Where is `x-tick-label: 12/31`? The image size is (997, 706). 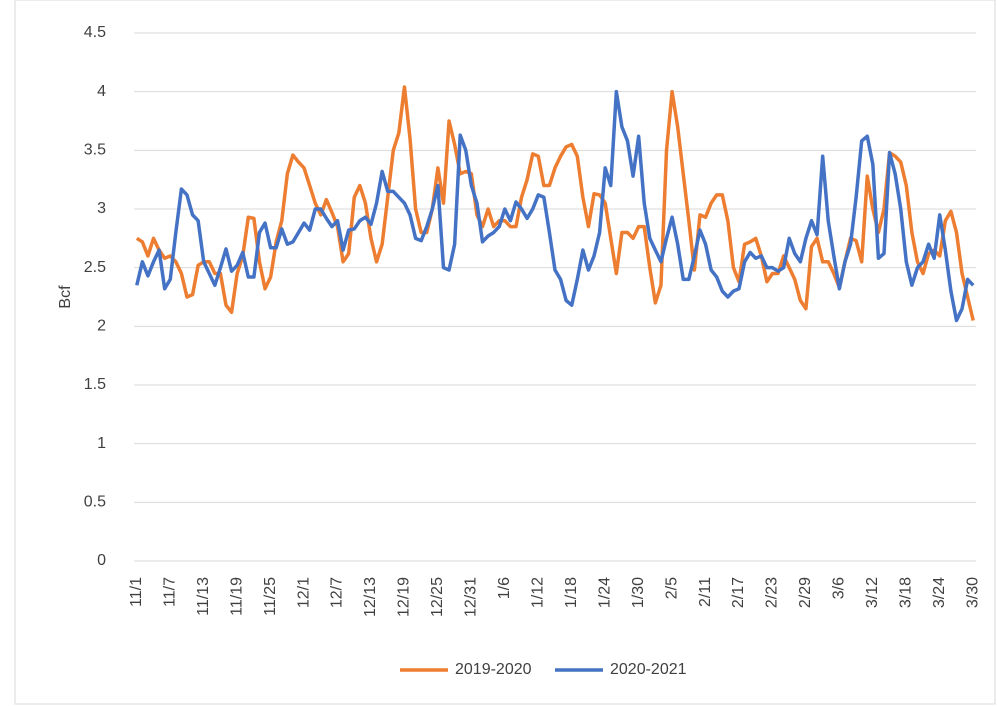 x-tick-label: 12/31 is located at coordinates (471, 597).